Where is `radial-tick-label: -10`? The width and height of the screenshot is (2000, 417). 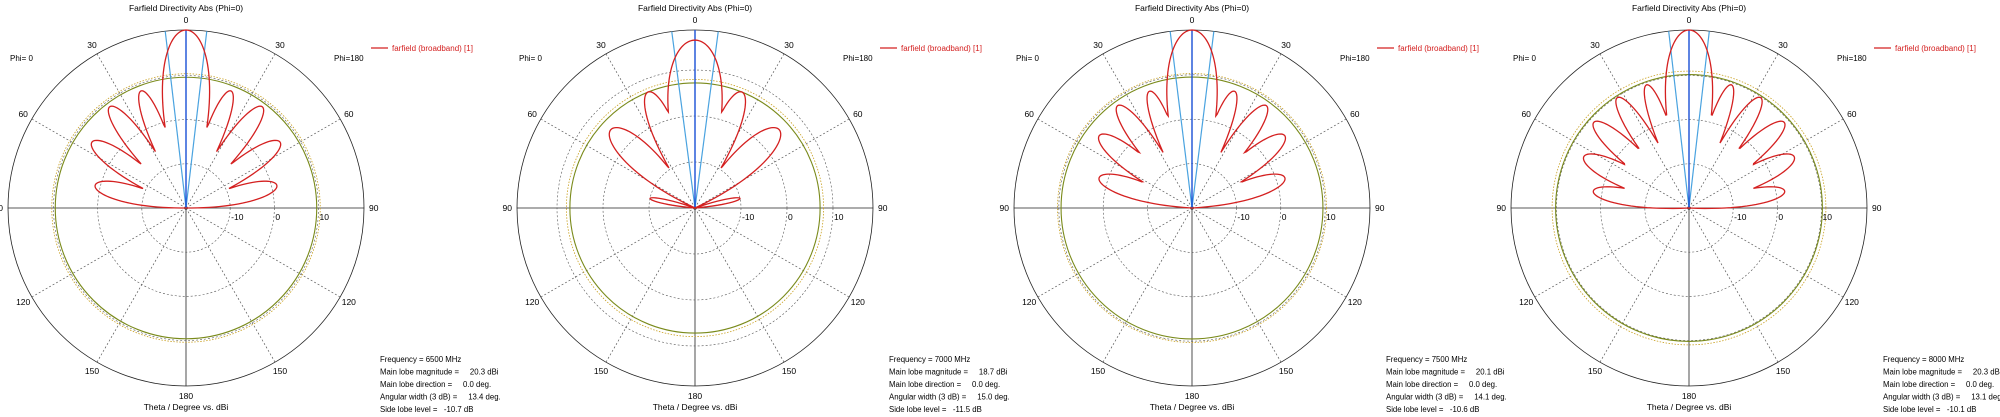 radial-tick-label: -10 is located at coordinates (1243, 217).